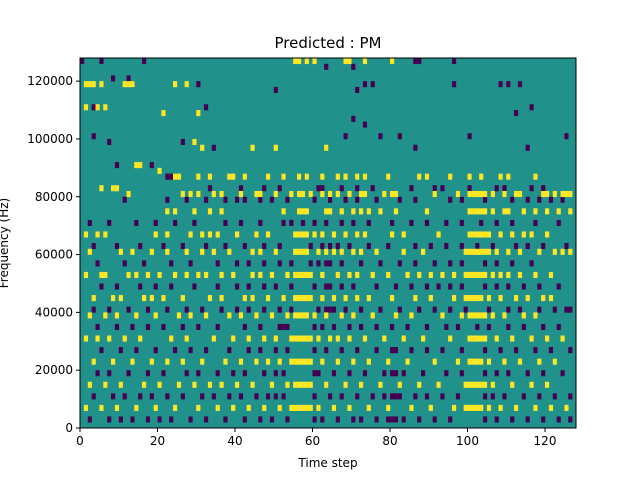 This screenshot has width=640, height=480. I want to click on y-tick-label-1: 20000, so click(54, 370).